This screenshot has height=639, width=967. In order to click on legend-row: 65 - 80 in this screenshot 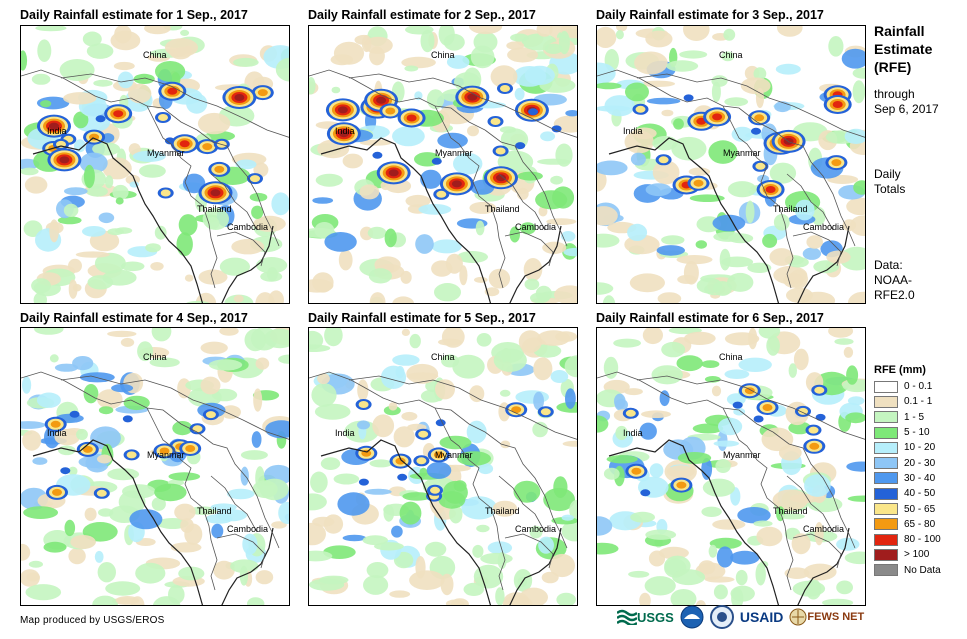, I will do `click(907, 524)`.